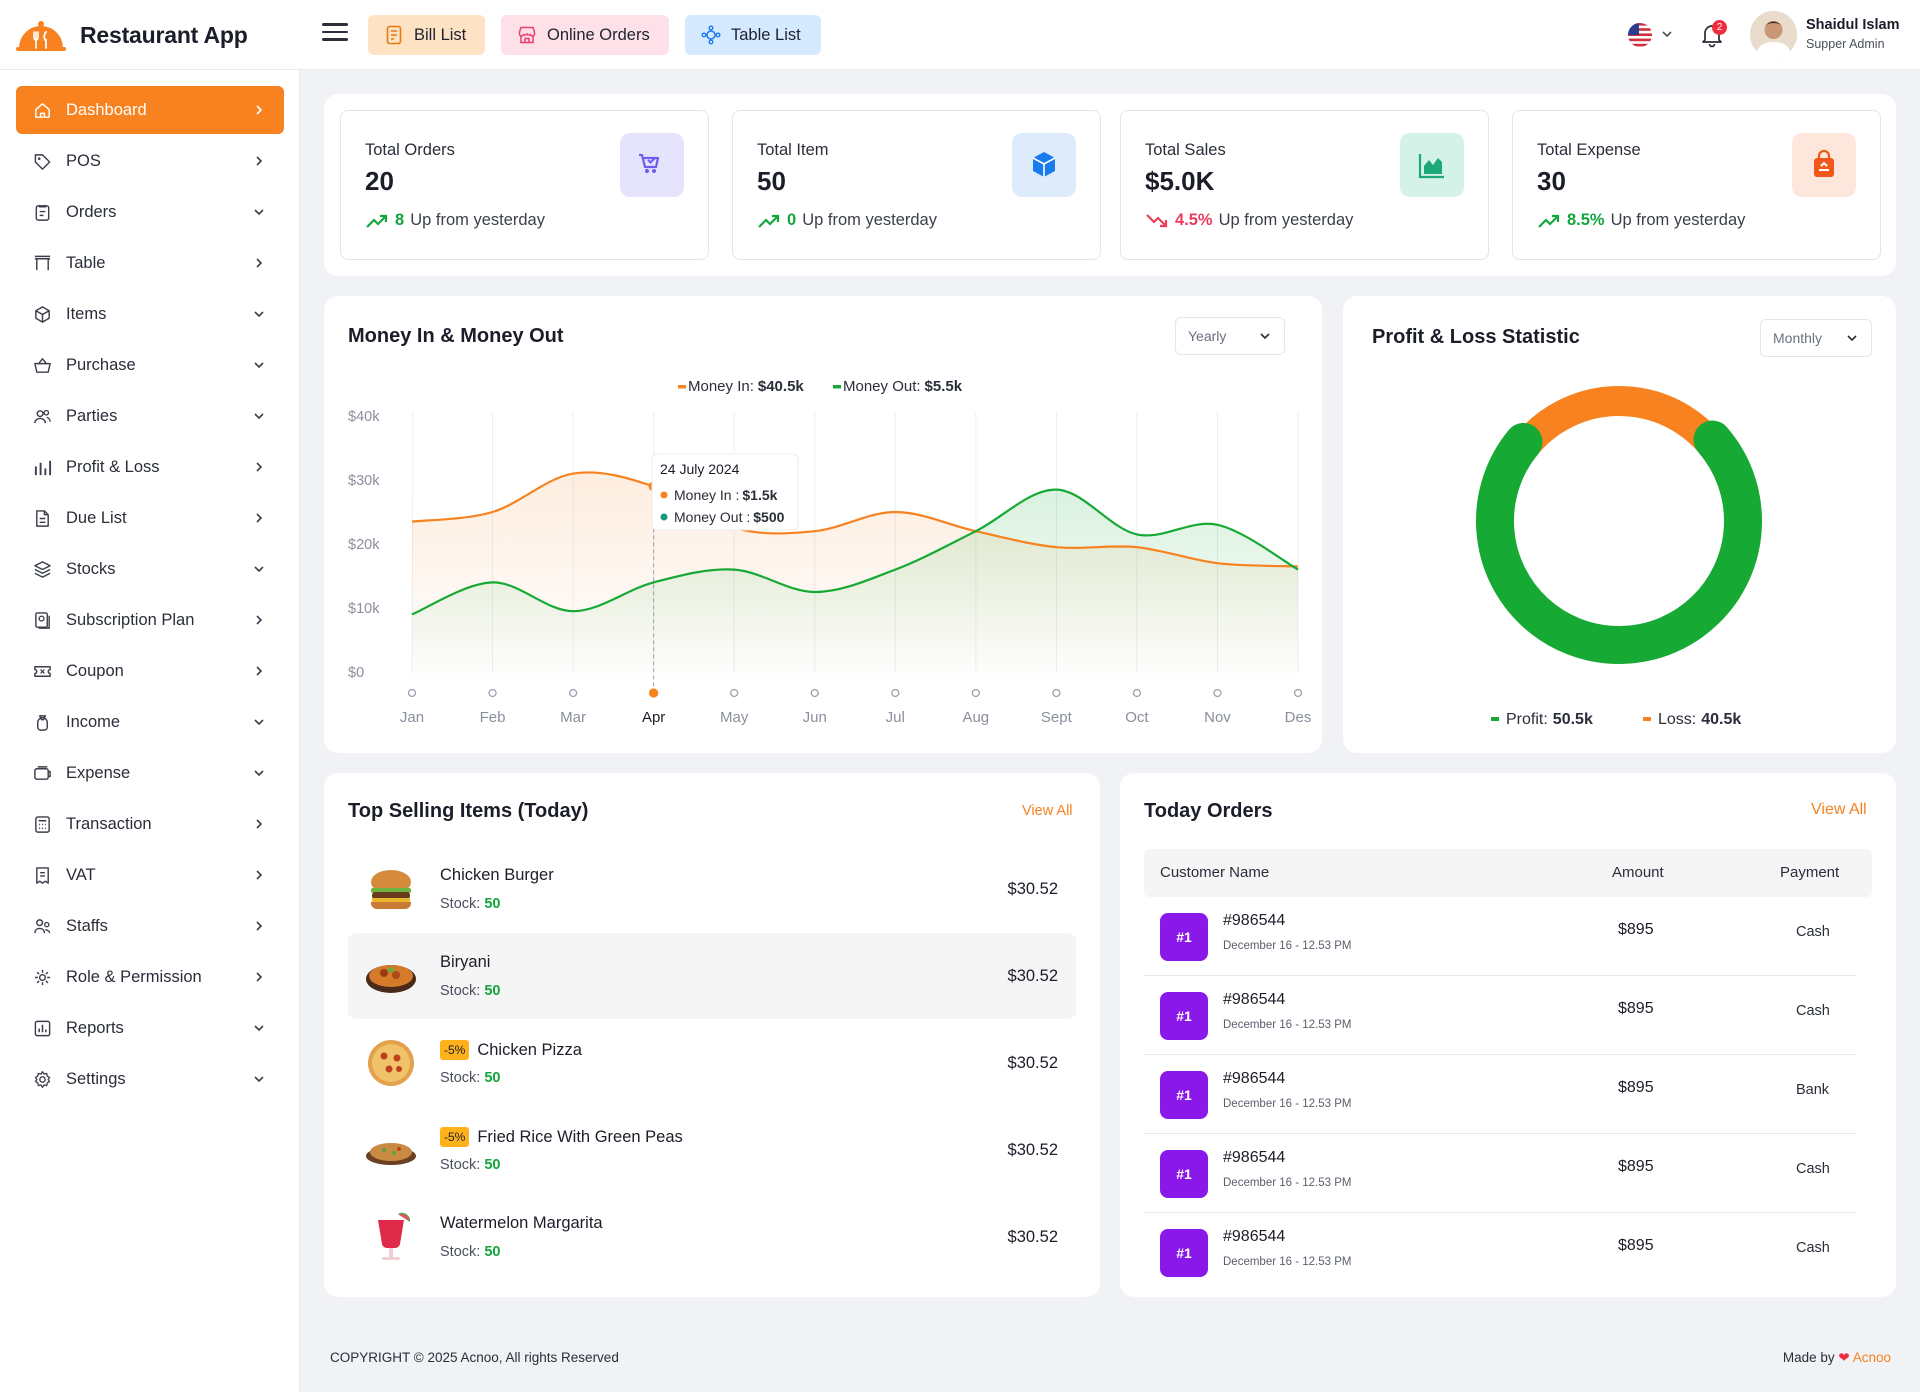 The height and width of the screenshot is (1392, 1920). I want to click on subscription-icon, so click(42, 620).